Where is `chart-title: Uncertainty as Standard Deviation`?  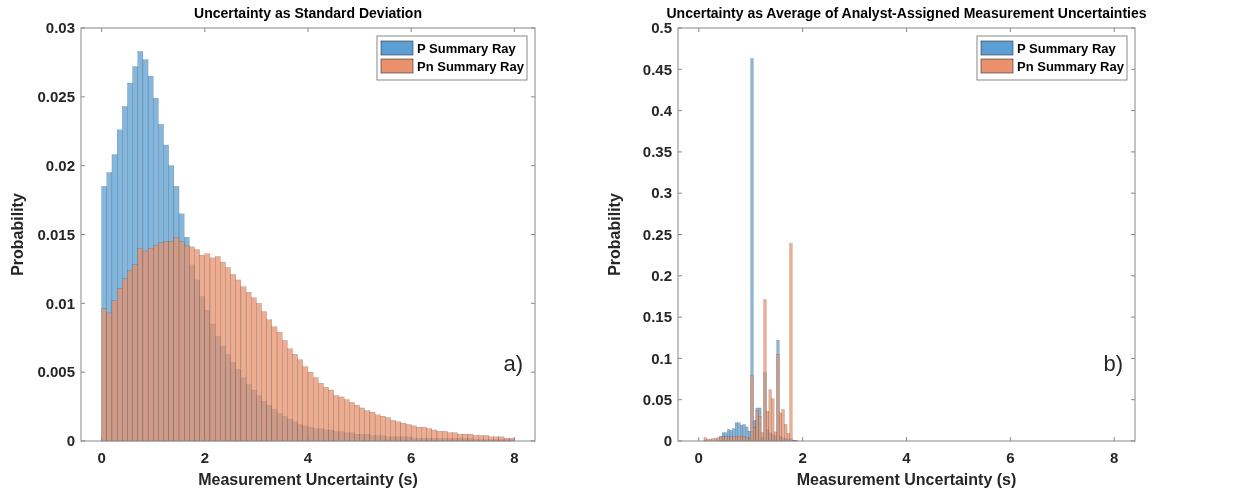
chart-title: Uncertainty as Standard Deviation is located at coordinates (308, 13).